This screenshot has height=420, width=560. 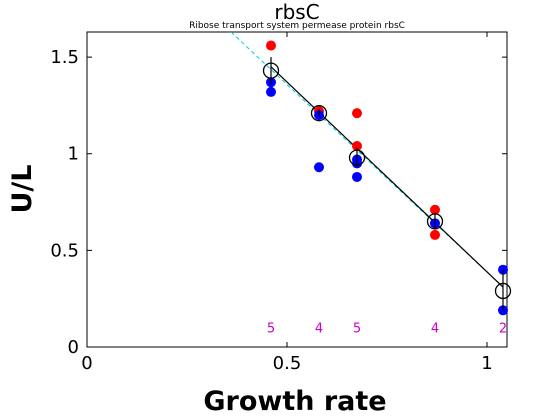 What do you see at coordinates (22, 189) in the screenshot?
I see `y-axis-label: U/L` at bounding box center [22, 189].